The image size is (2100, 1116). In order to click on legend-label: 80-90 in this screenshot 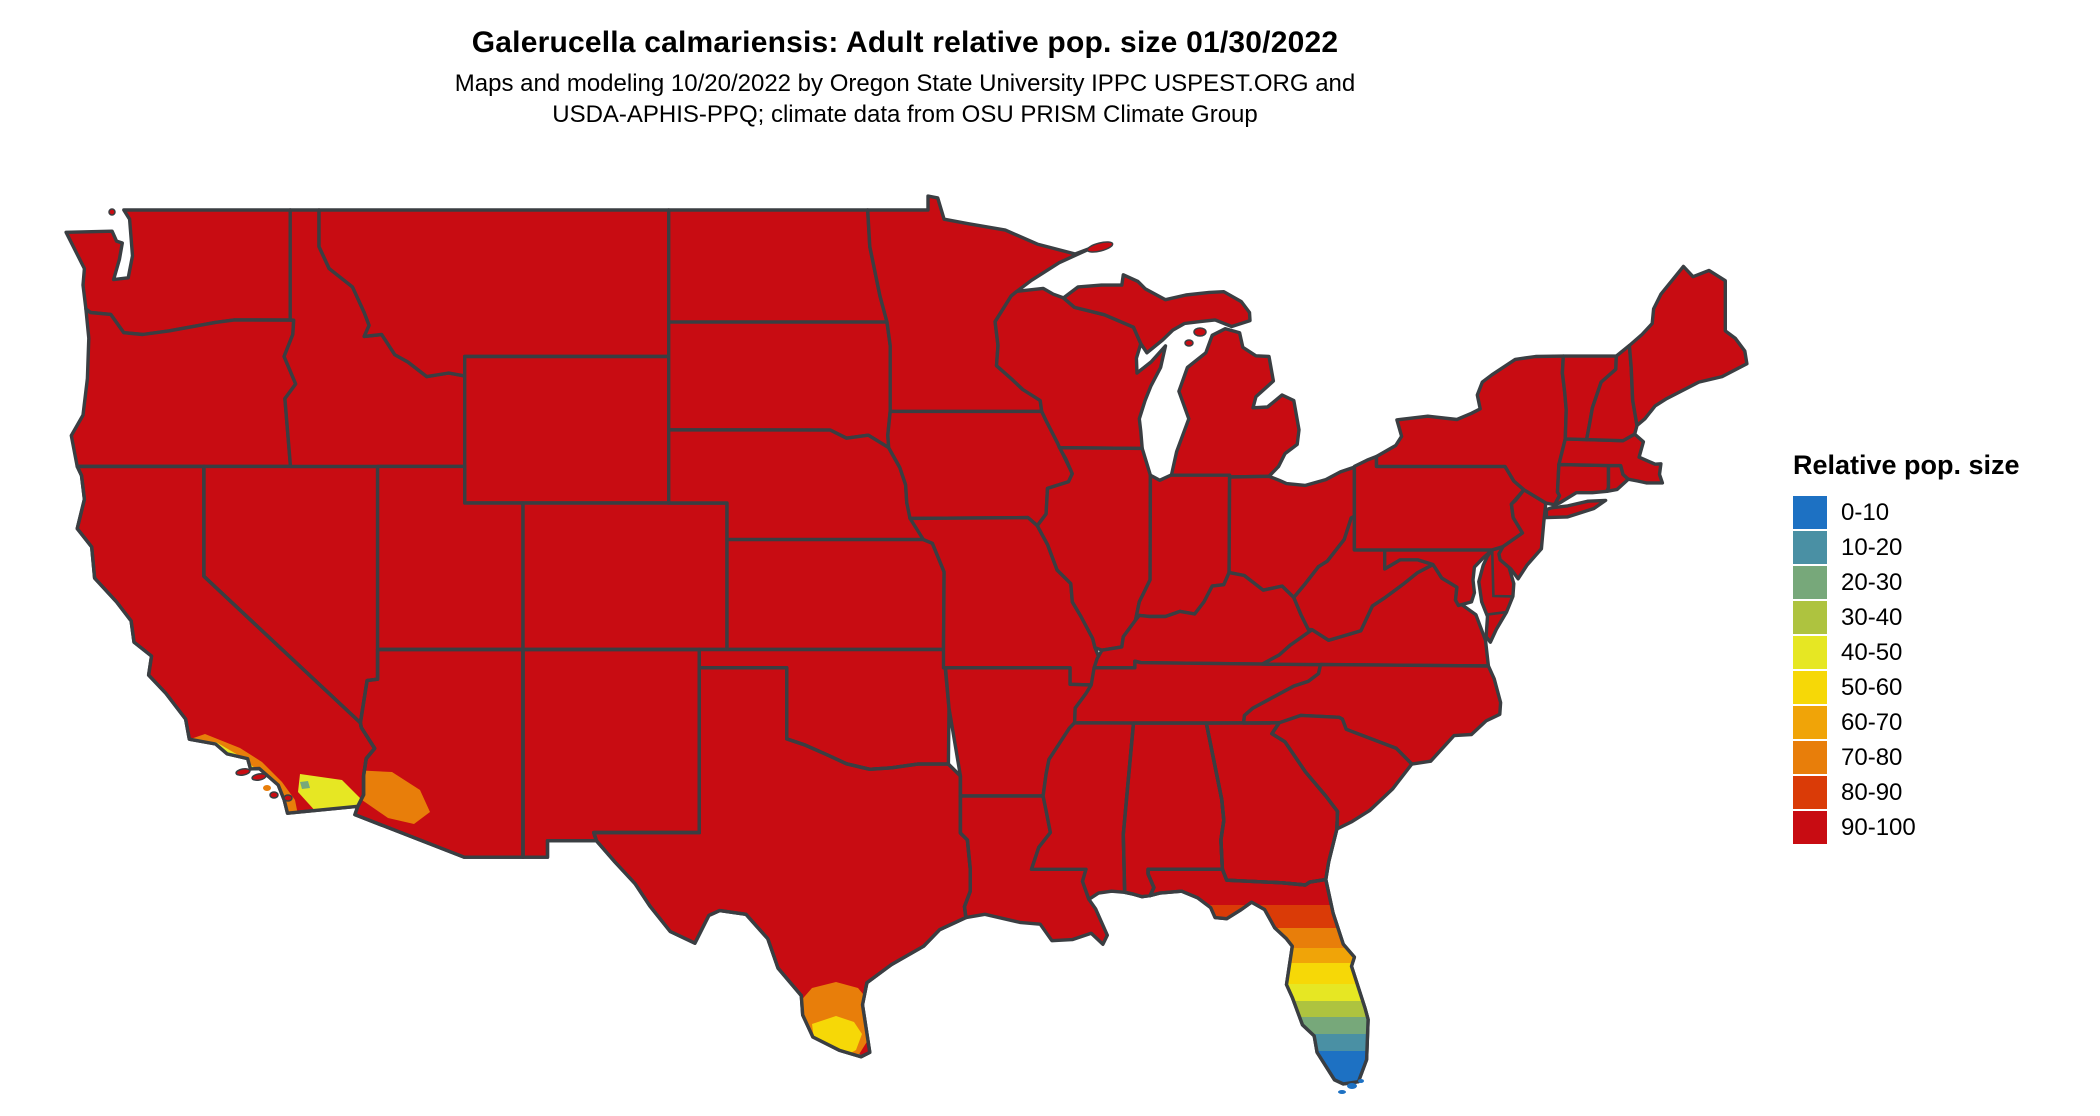, I will do `click(1872, 792)`.